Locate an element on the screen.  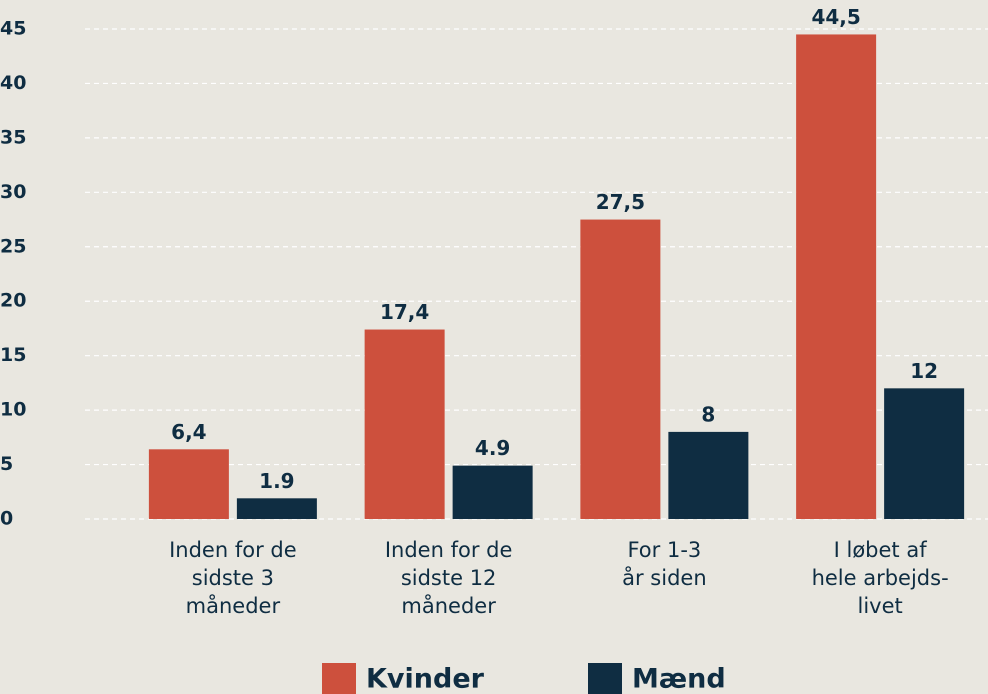
value-label: 44,5 is located at coordinates (835, 17).